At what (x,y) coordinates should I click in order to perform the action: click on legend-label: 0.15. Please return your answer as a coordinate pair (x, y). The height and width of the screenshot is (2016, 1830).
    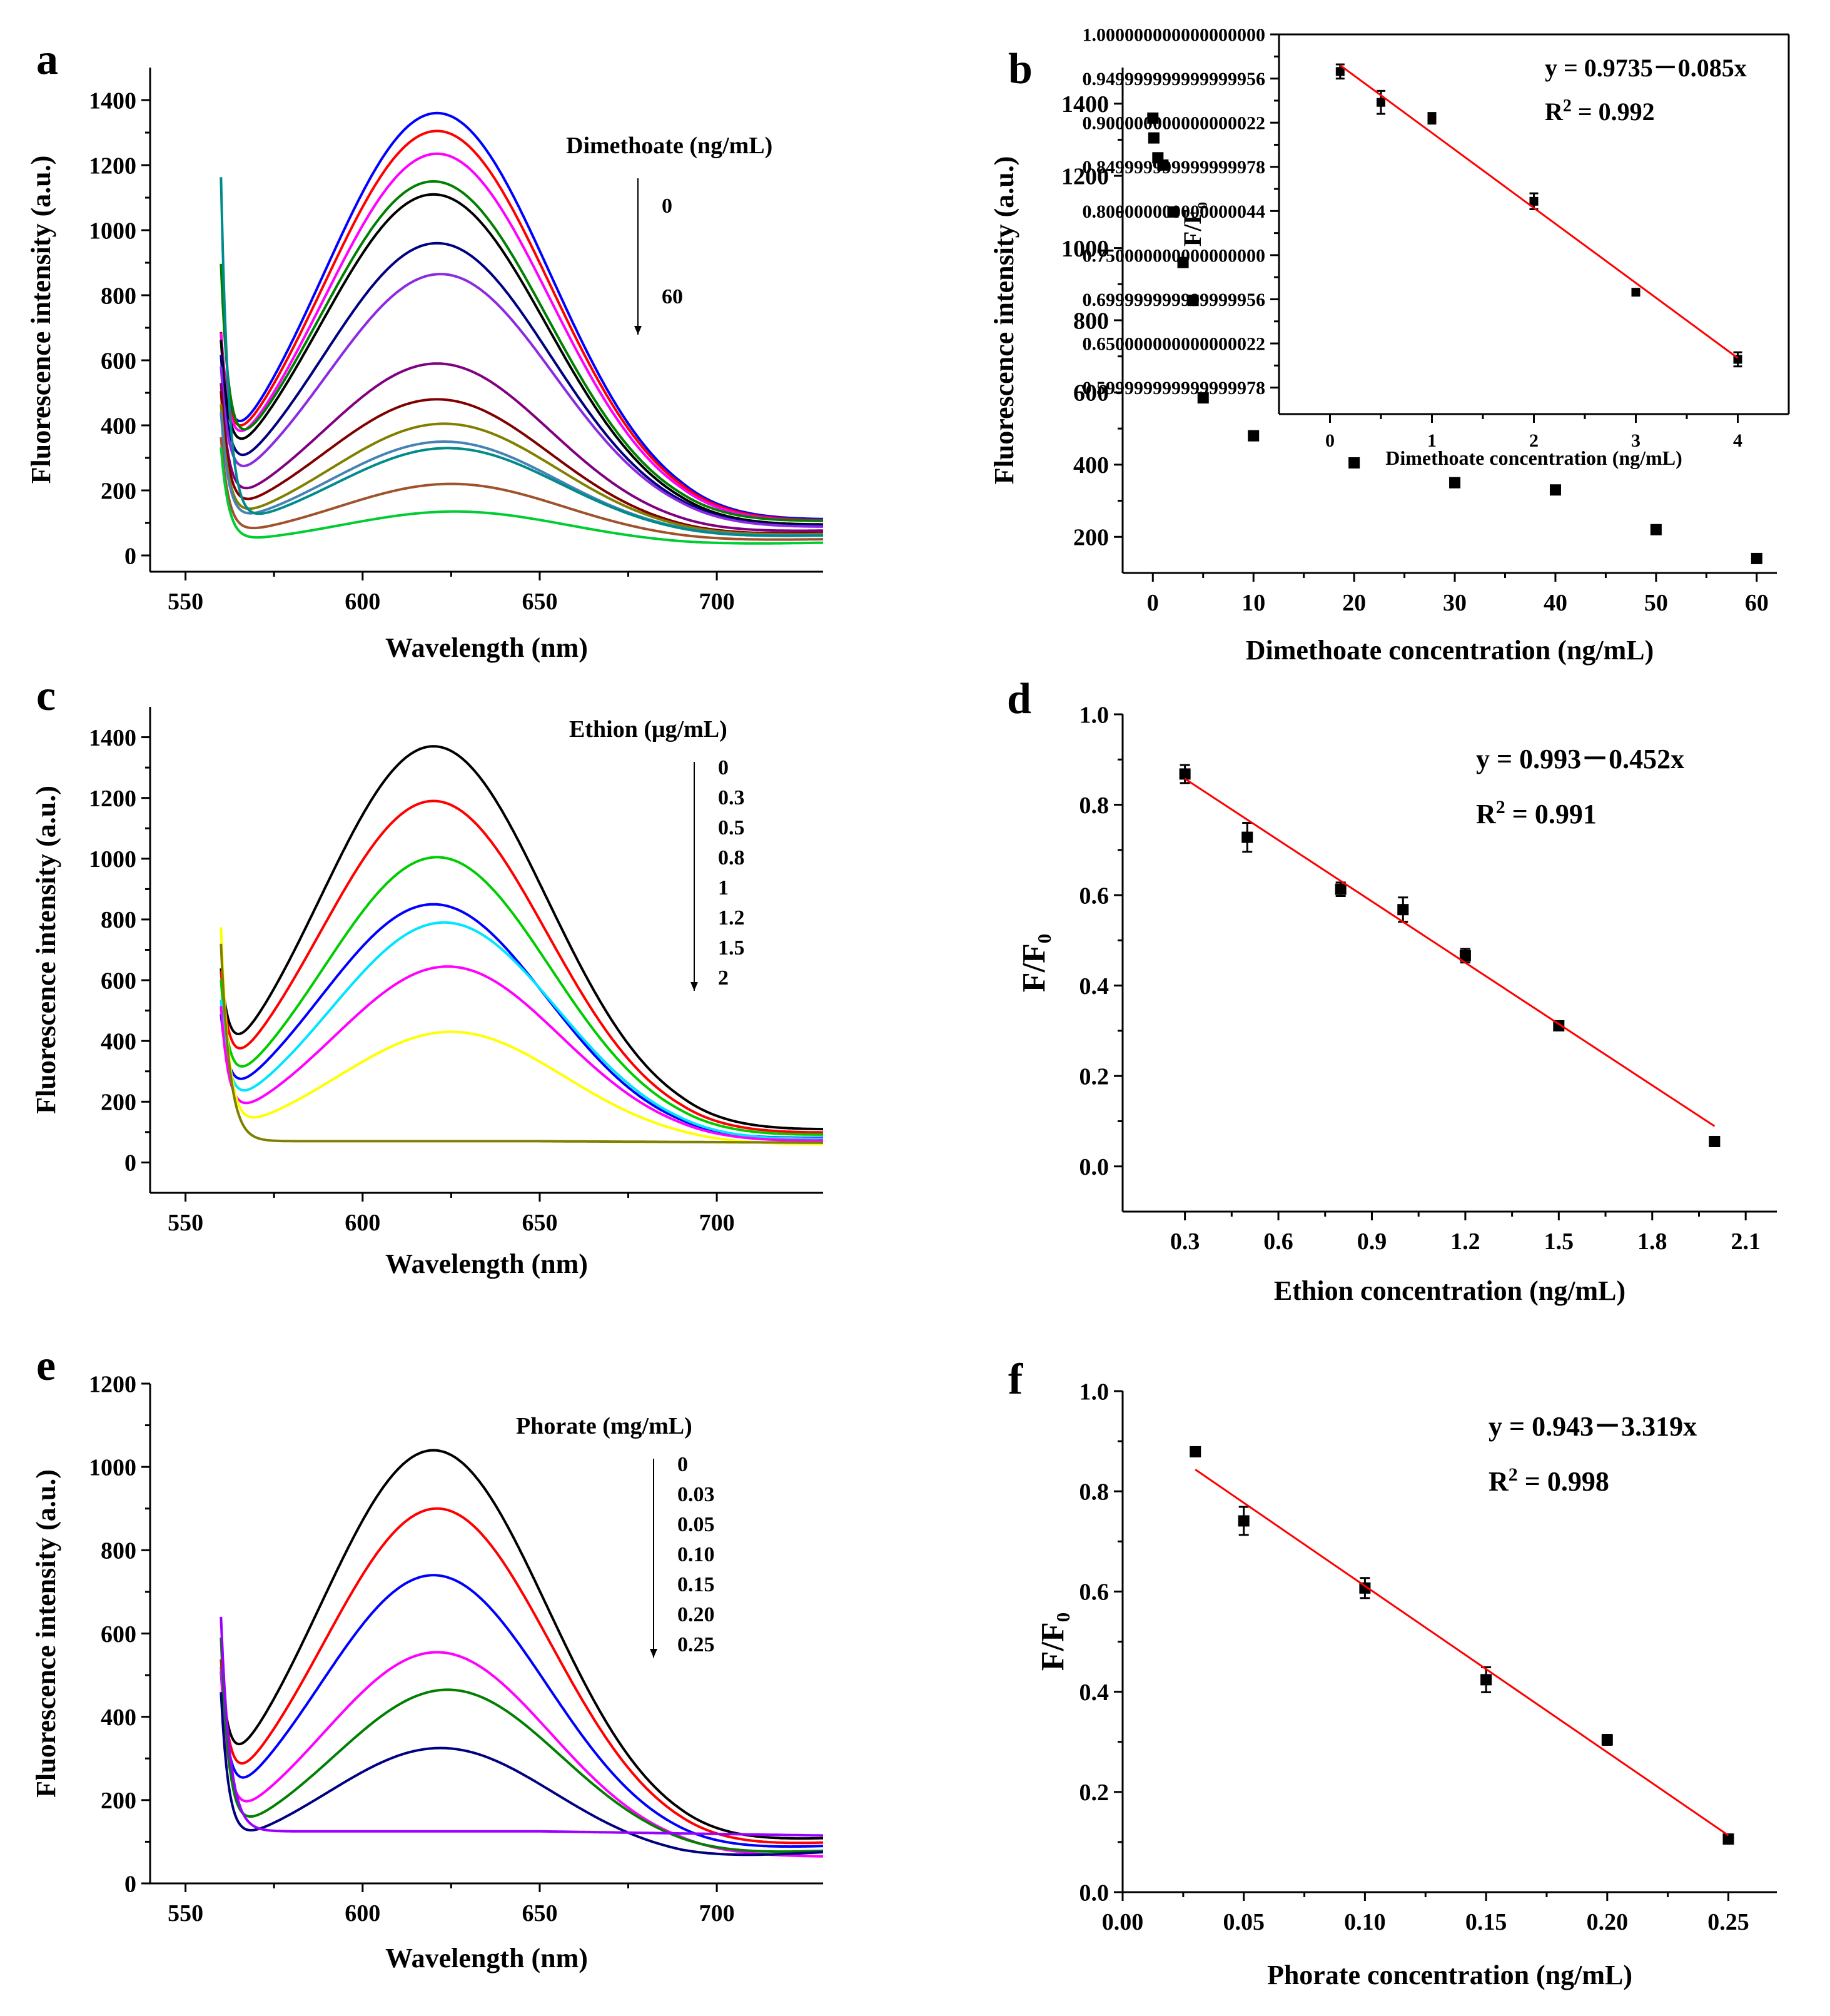
    Looking at the image, I should click on (696, 1584).